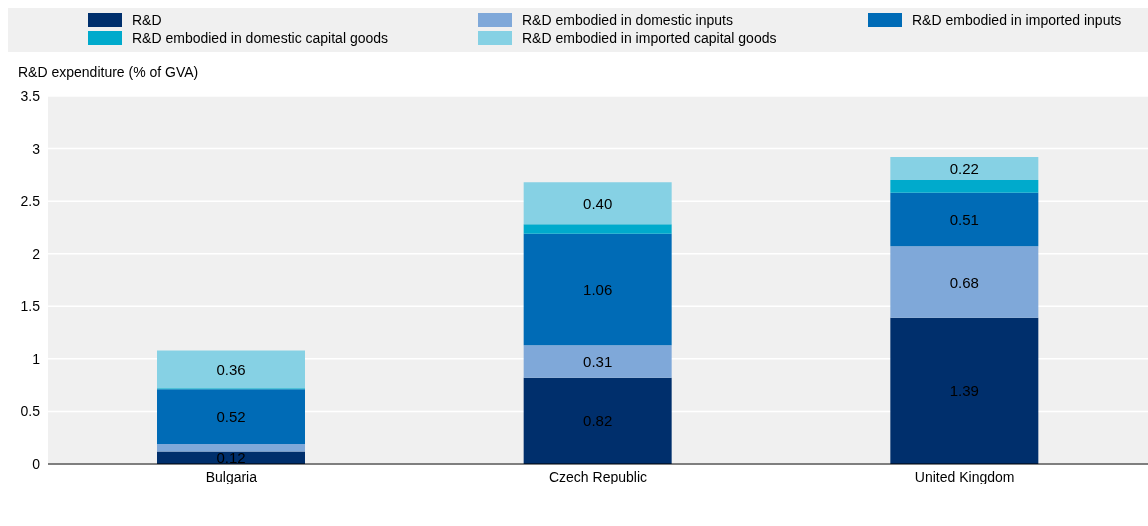 The width and height of the screenshot is (1148, 526). I want to click on y-tick-label: 2, so click(36, 253).